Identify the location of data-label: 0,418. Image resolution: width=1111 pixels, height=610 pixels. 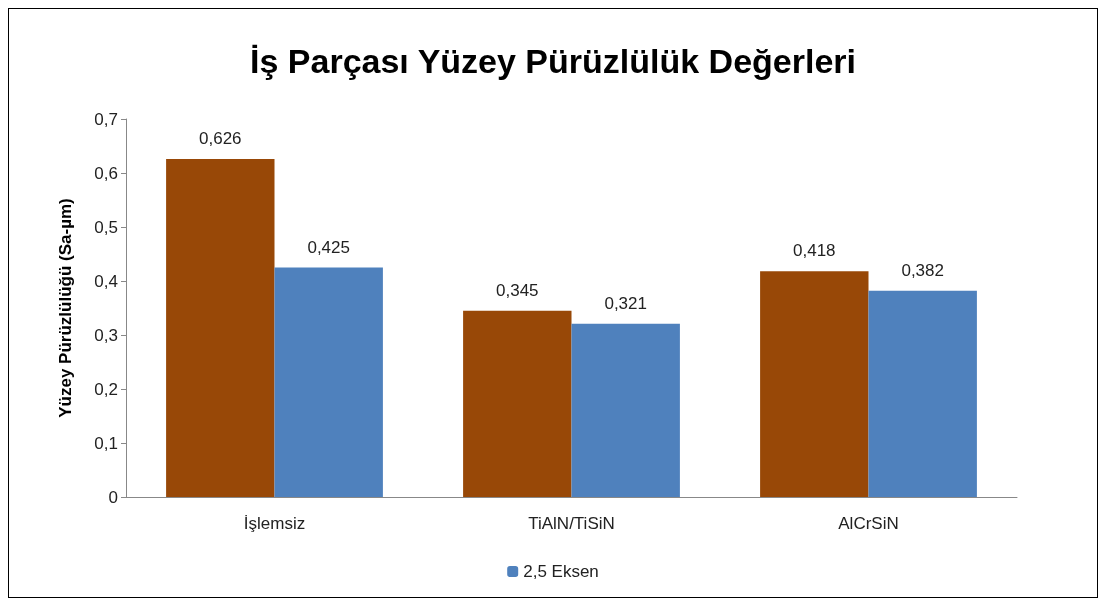
(814, 251).